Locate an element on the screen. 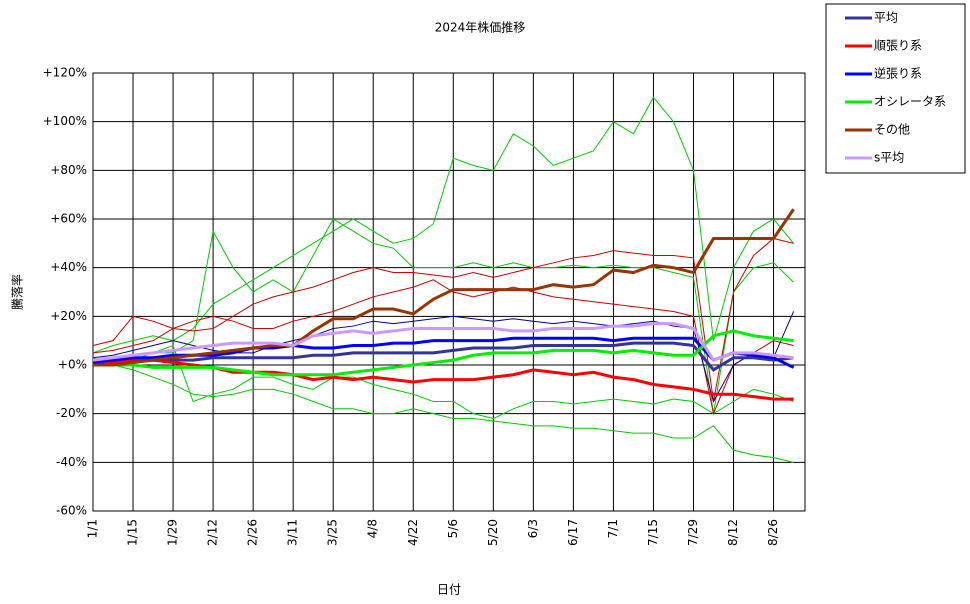  x-tick-label: 6/3 is located at coordinates (533, 528).